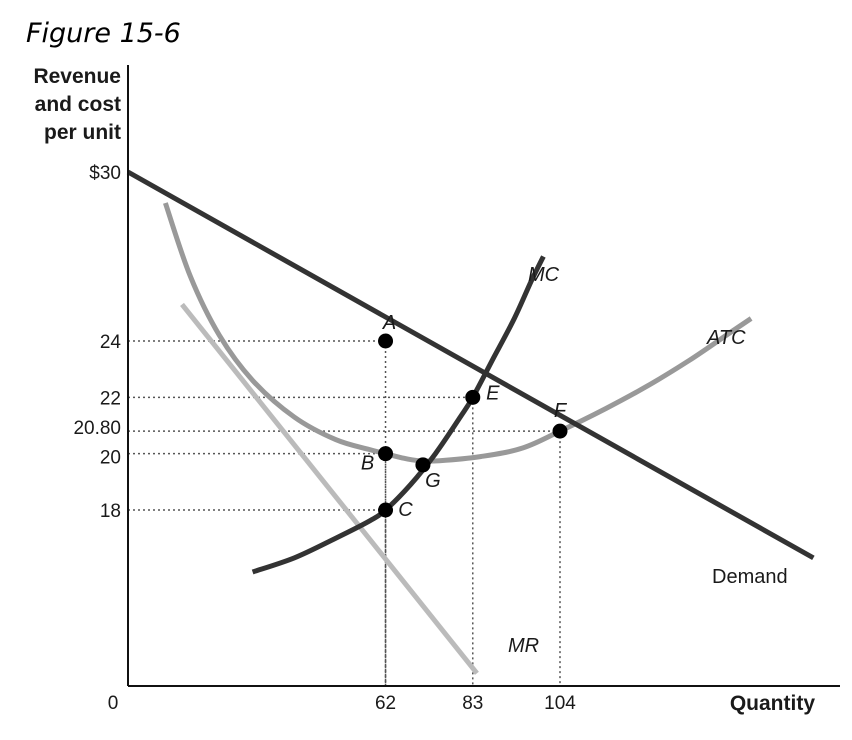 Image resolution: width=852 pixels, height=740 pixels. Describe the element at coordinates (750, 577) in the screenshot. I see `demand-label: Demand` at that location.